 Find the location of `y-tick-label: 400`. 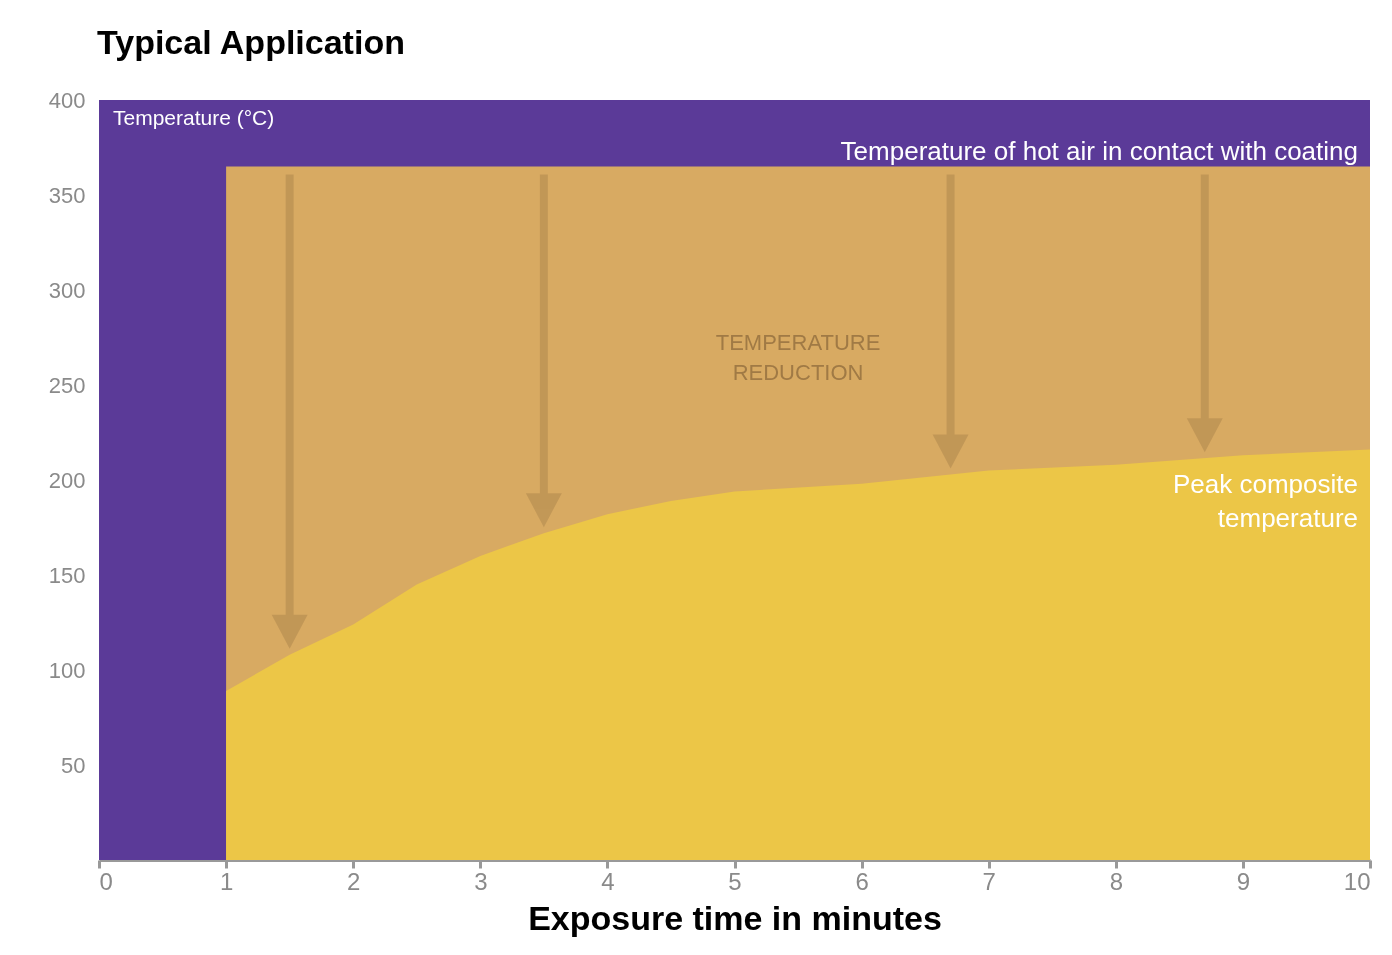

y-tick-label: 400 is located at coordinates (67, 100).